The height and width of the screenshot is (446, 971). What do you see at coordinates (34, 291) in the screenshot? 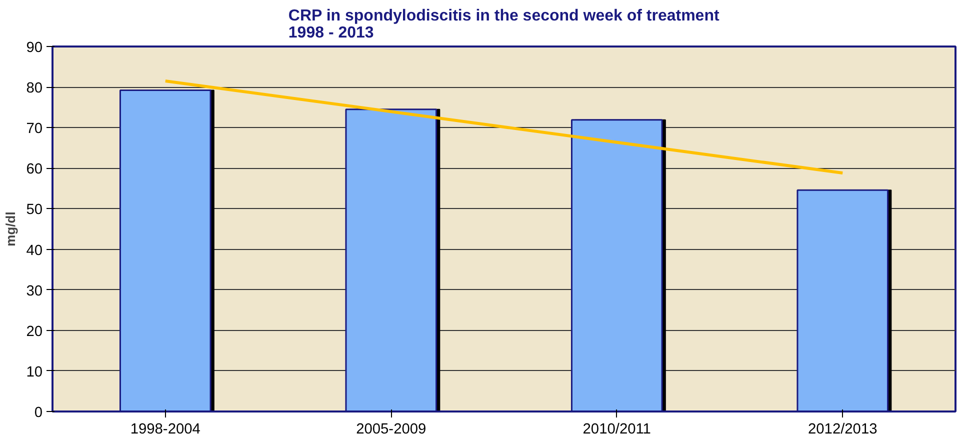
I see `y-tick-label: 30` at bounding box center [34, 291].